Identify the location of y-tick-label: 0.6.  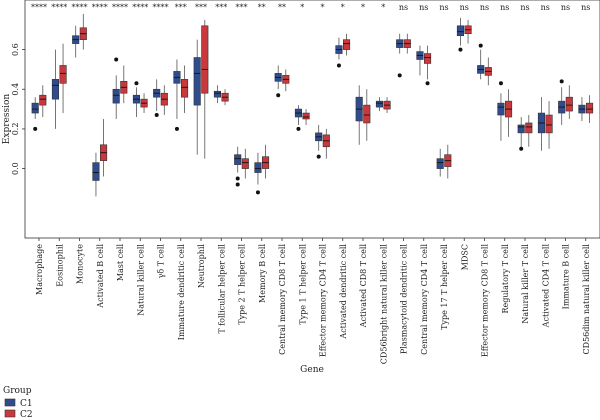
(15, 49).